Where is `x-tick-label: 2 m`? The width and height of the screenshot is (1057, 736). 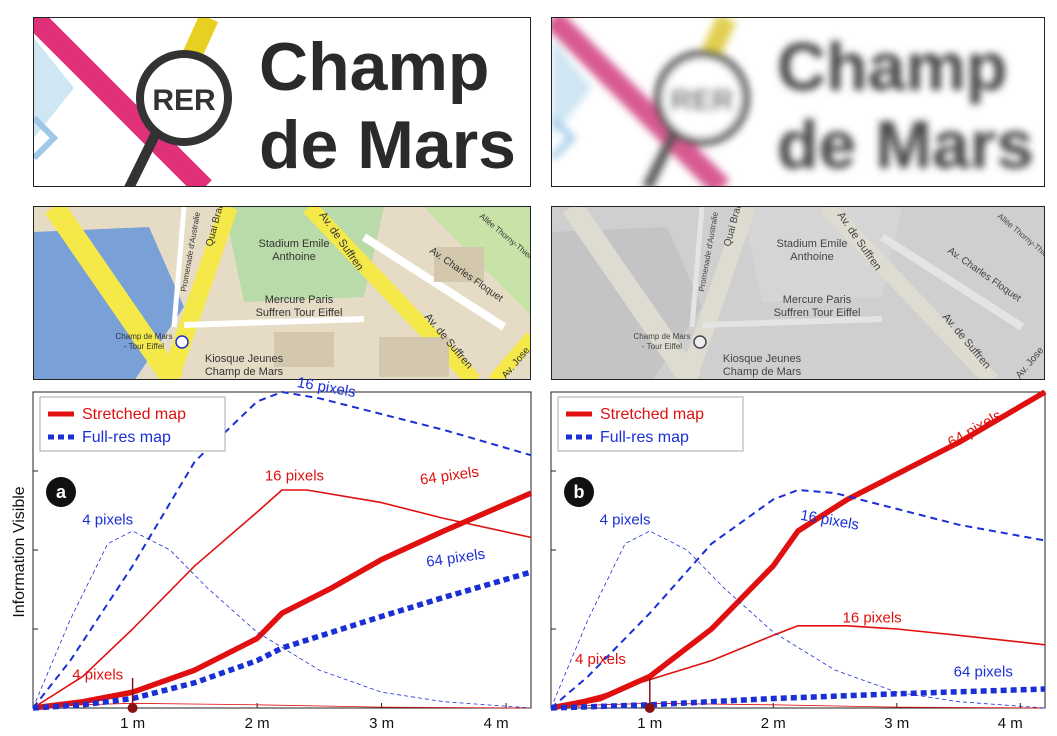 x-tick-label: 2 m is located at coordinates (773, 723).